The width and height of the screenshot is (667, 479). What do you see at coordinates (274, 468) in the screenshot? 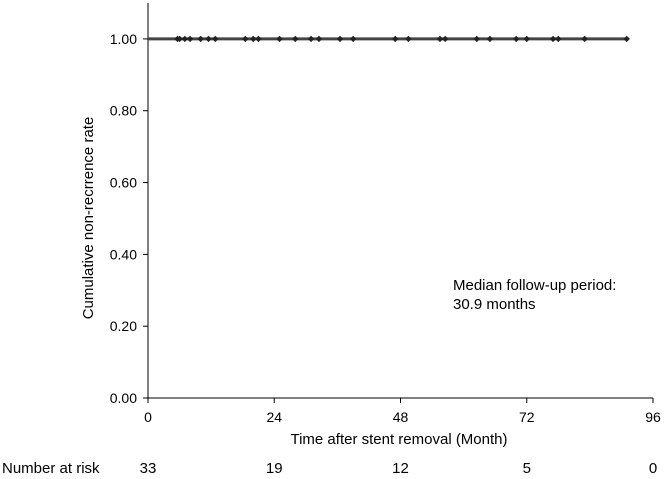
I see `risk-count: 19` at bounding box center [274, 468].